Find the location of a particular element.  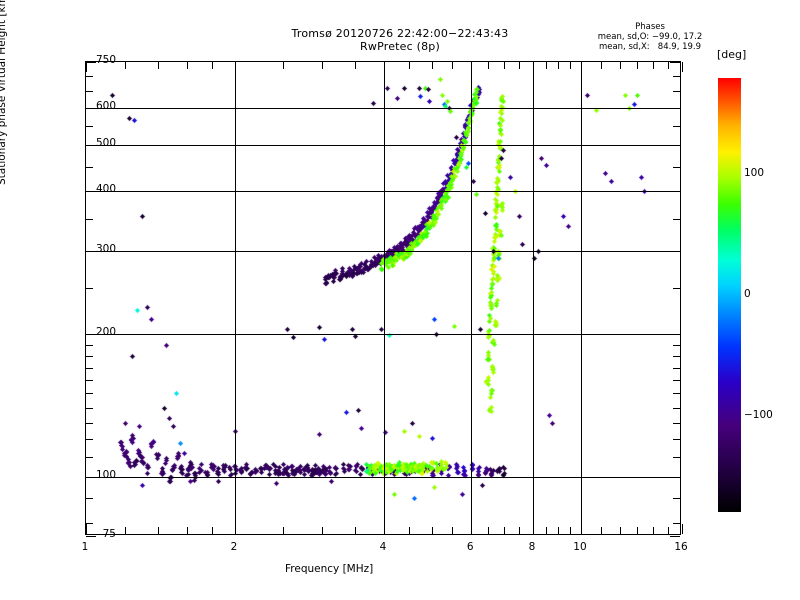

phases-mean-sd-o: mean, sd,O: −99.0, 17.2 is located at coordinates (650, 37).